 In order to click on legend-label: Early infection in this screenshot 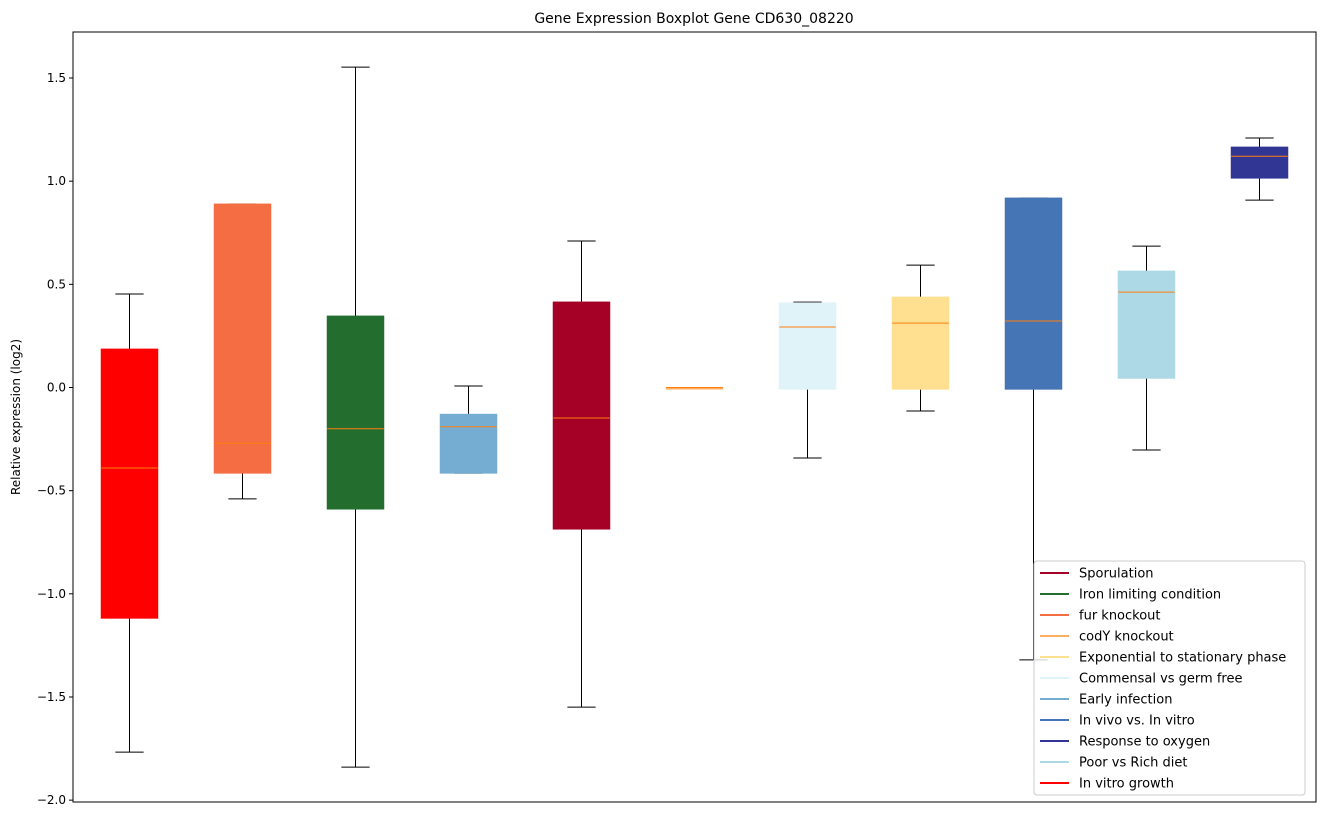, I will do `click(1125, 700)`.